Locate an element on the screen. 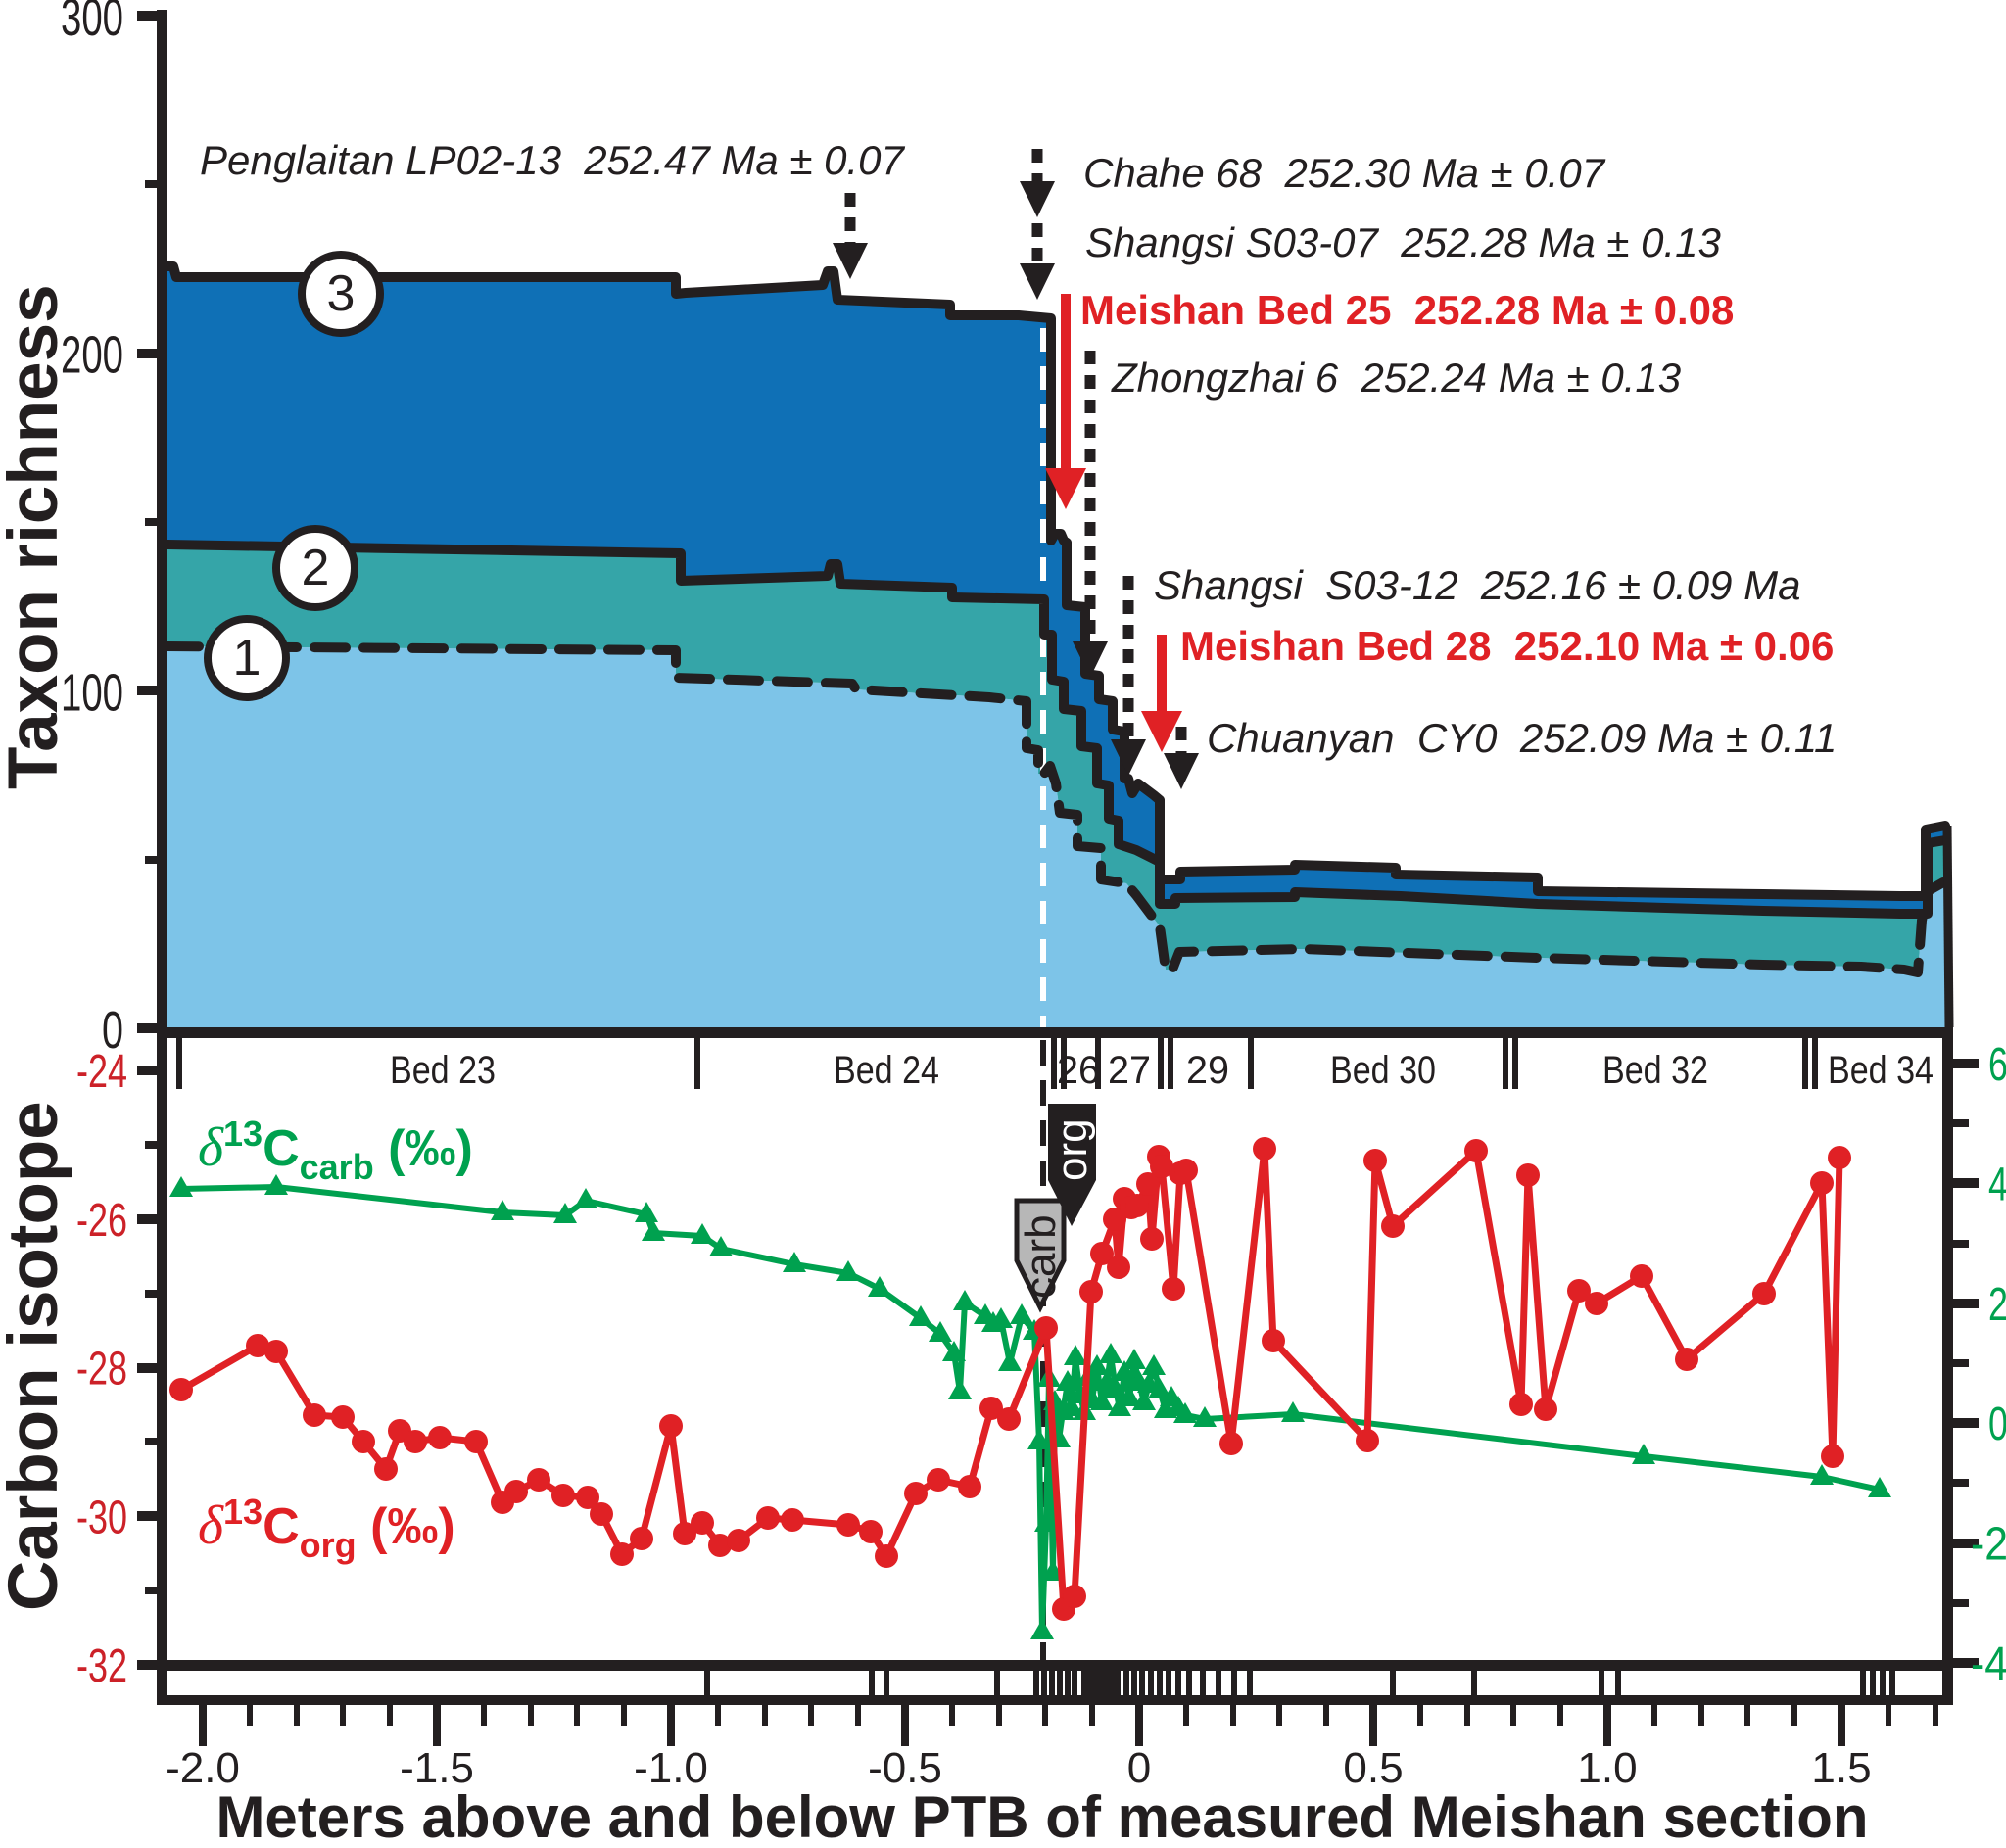 Image resolution: width=2006 pixels, height=1848 pixels. svg-text: -1.5 is located at coordinates (437, 1768).